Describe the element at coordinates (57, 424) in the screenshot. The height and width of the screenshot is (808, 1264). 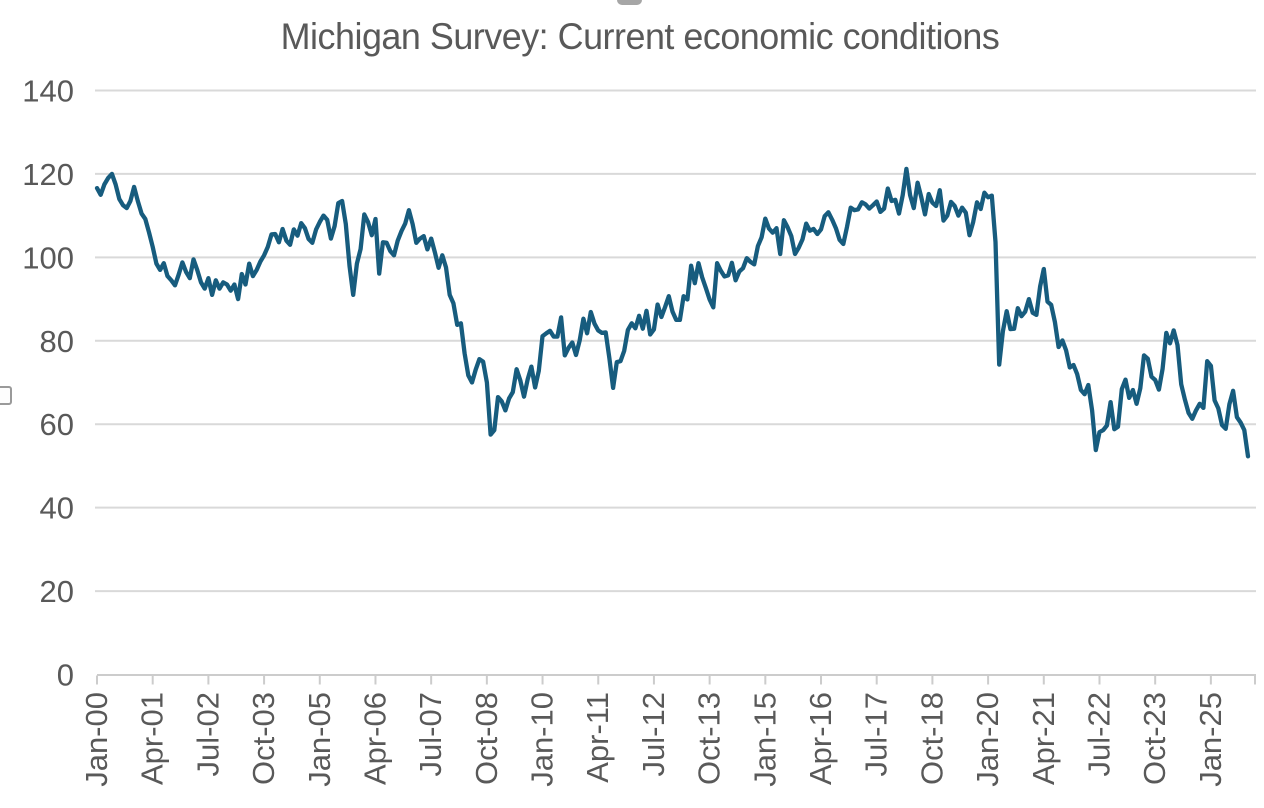
I see `svg-text: 60` at that location.